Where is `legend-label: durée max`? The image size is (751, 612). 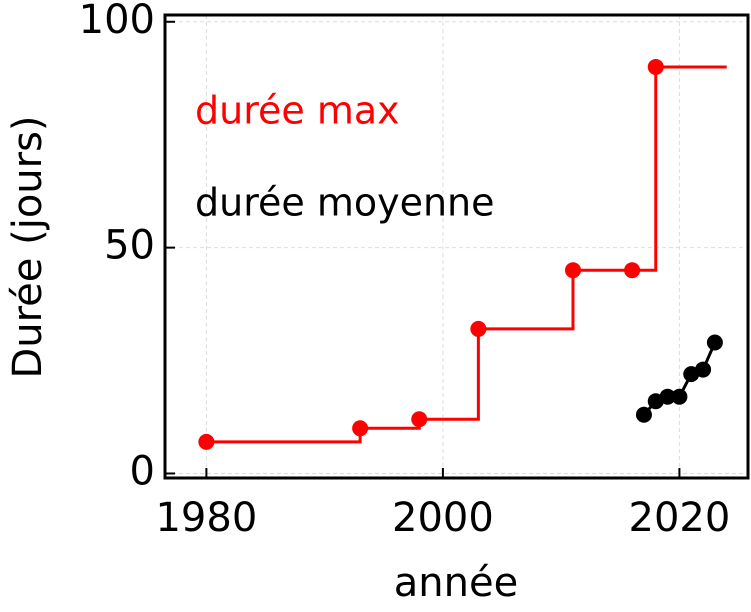 legend-label: durée max is located at coordinates (297, 111).